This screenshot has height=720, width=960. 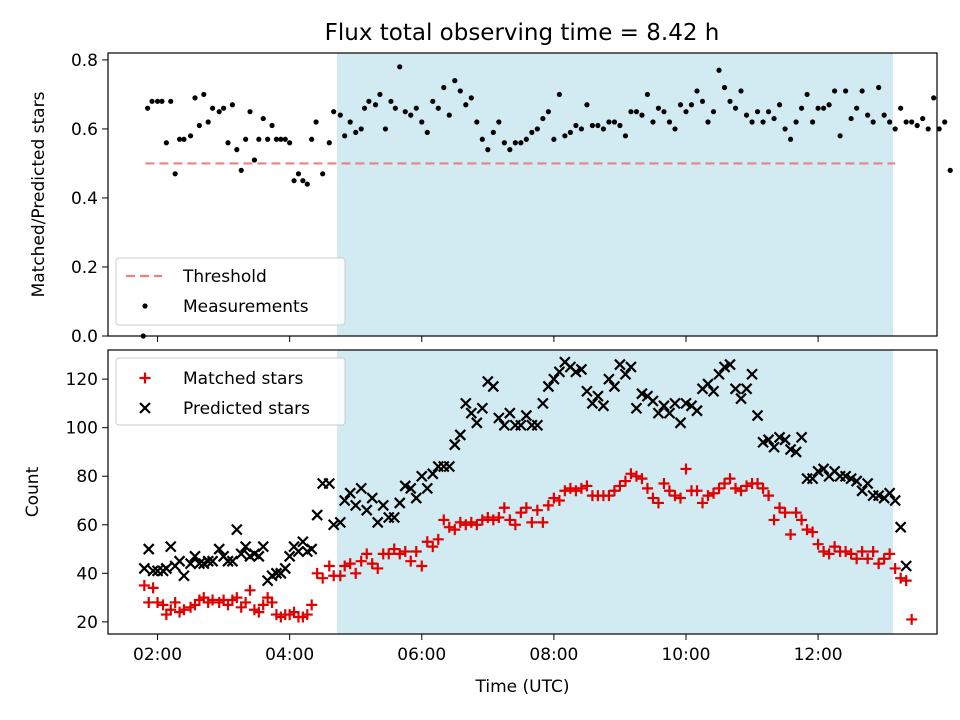 I want to click on legend-matched-swatch, so click(x=145, y=378).